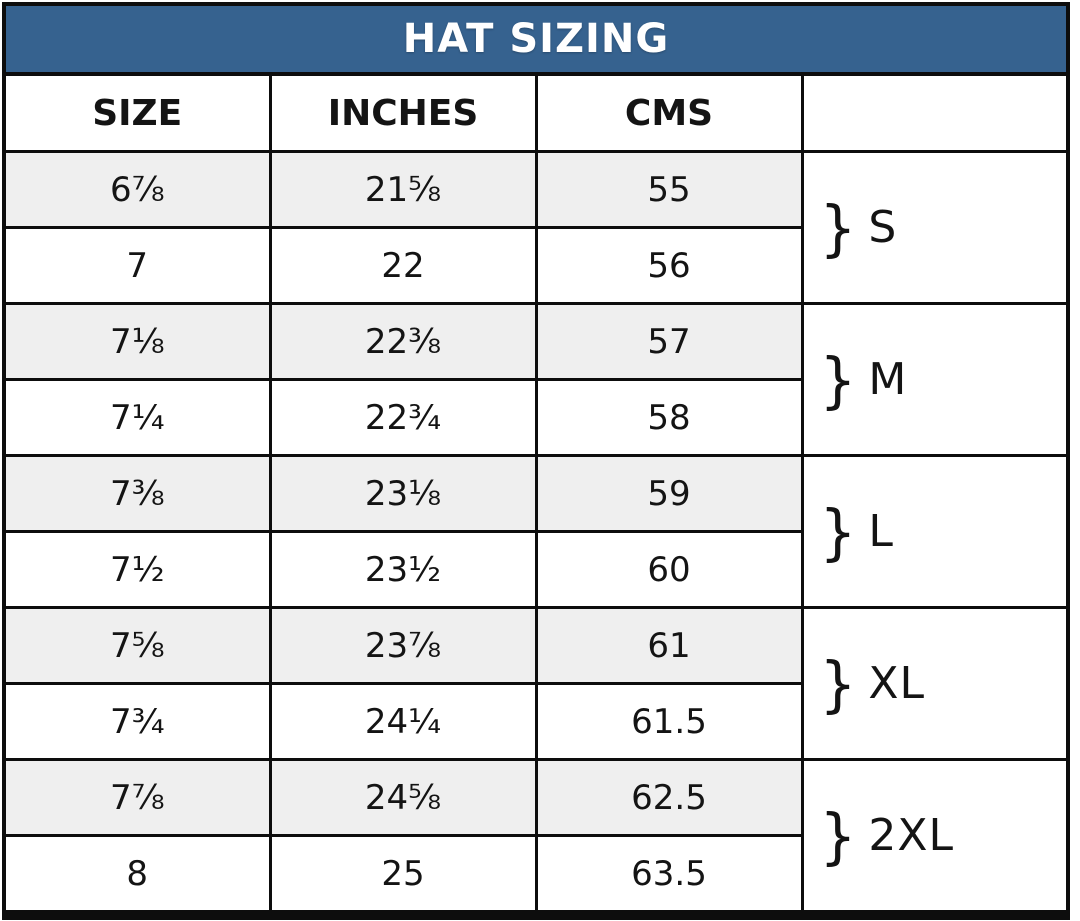 The height and width of the screenshot is (921, 1080). I want to click on cell-size: 7¼, so click(137, 417).